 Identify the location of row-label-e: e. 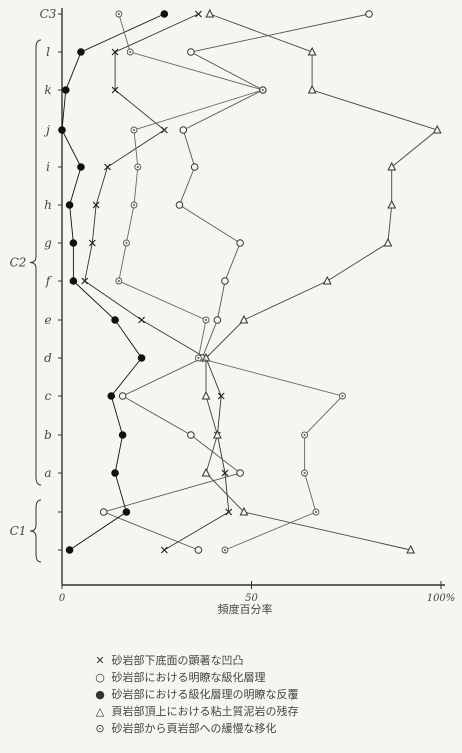
(47, 320).